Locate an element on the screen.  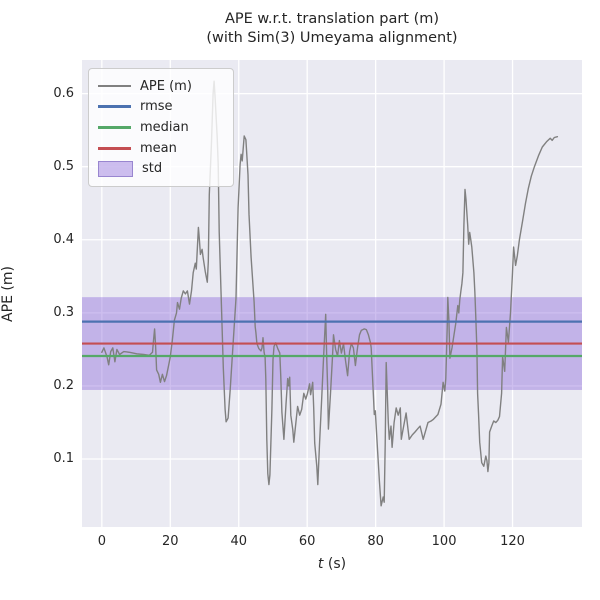
ape-line-sample is located at coordinates (114, 86).